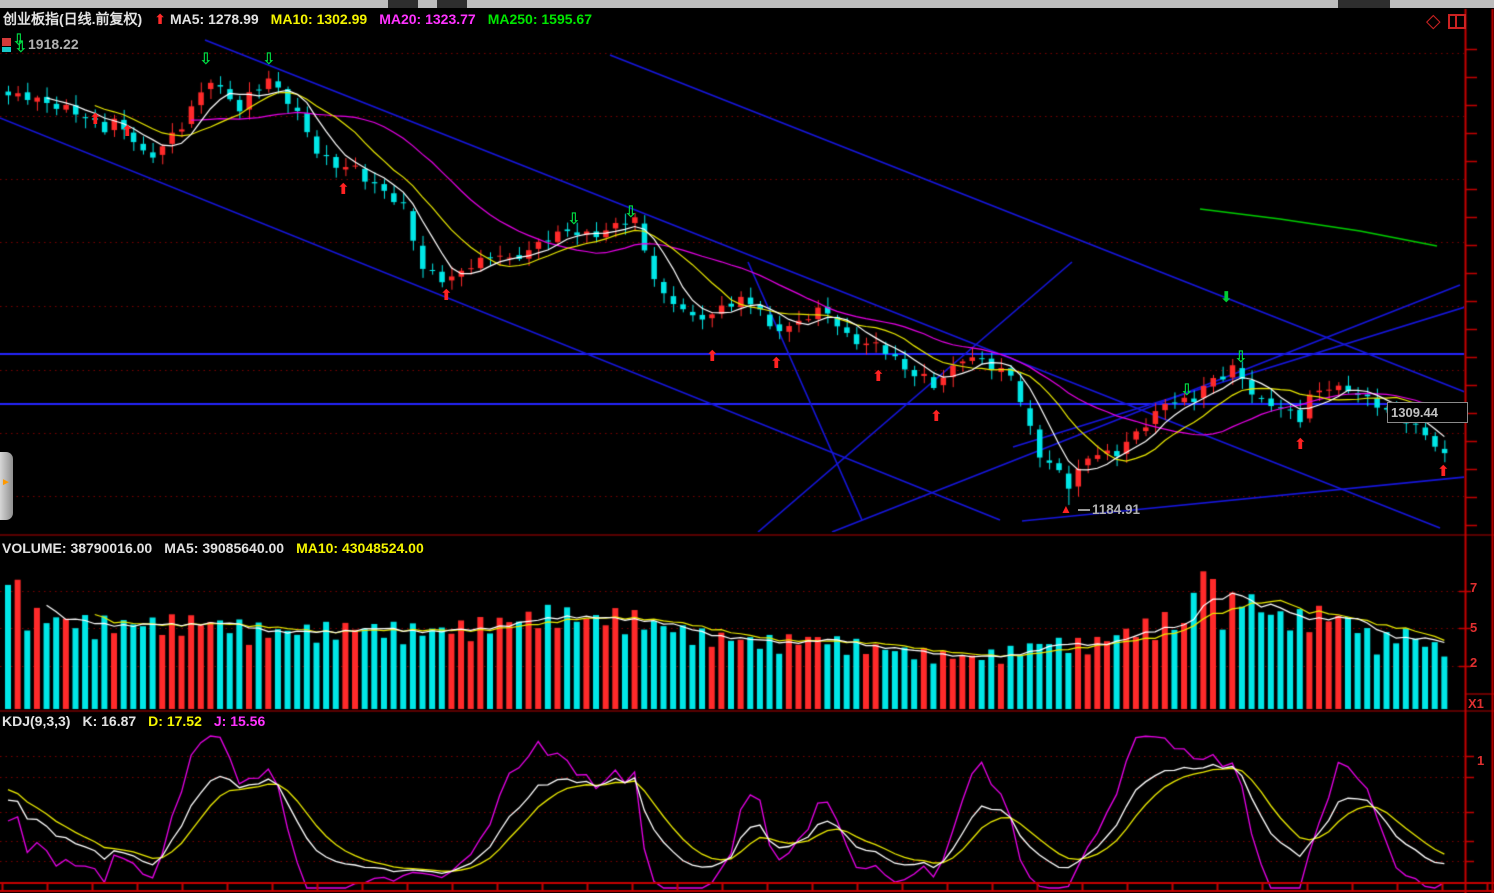 This screenshot has height=893, width=1494. Describe the element at coordinates (139, 721) in the screenshot. I see `kdj-header: KDJ(9,3,3) K: 16.87 D: 17.52 J: 15.56` at that location.